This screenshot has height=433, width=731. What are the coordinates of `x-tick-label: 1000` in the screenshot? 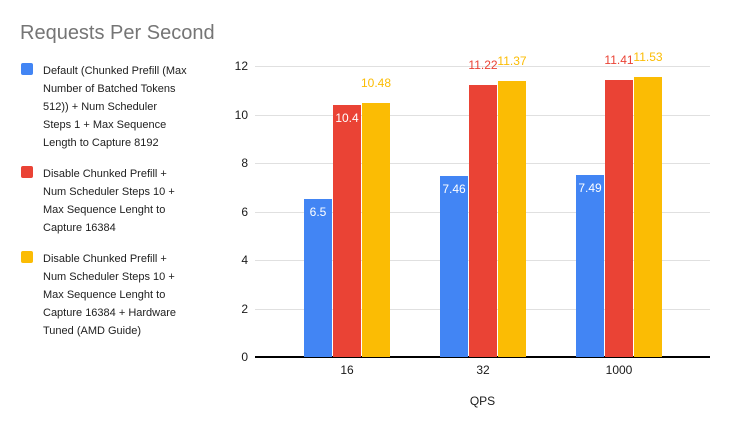 It's located at (619, 370).